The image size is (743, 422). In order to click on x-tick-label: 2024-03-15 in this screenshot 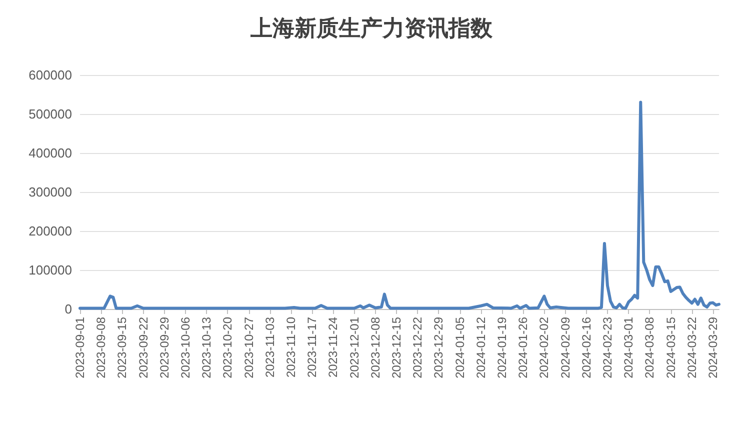, I will do `click(671, 347)`.